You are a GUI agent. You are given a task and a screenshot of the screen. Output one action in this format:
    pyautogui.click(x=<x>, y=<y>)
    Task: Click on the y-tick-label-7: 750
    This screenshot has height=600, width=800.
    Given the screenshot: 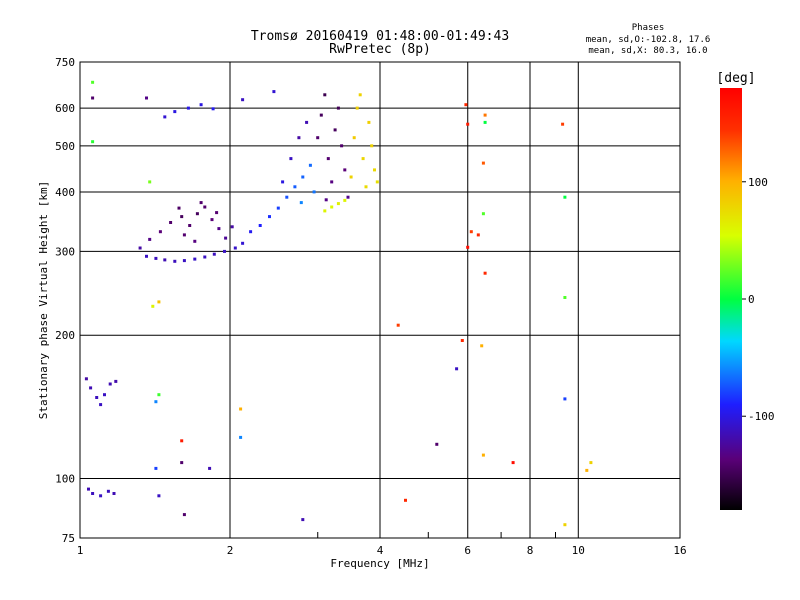 What is the action you would take?
    pyautogui.click(x=65, y=62)
    